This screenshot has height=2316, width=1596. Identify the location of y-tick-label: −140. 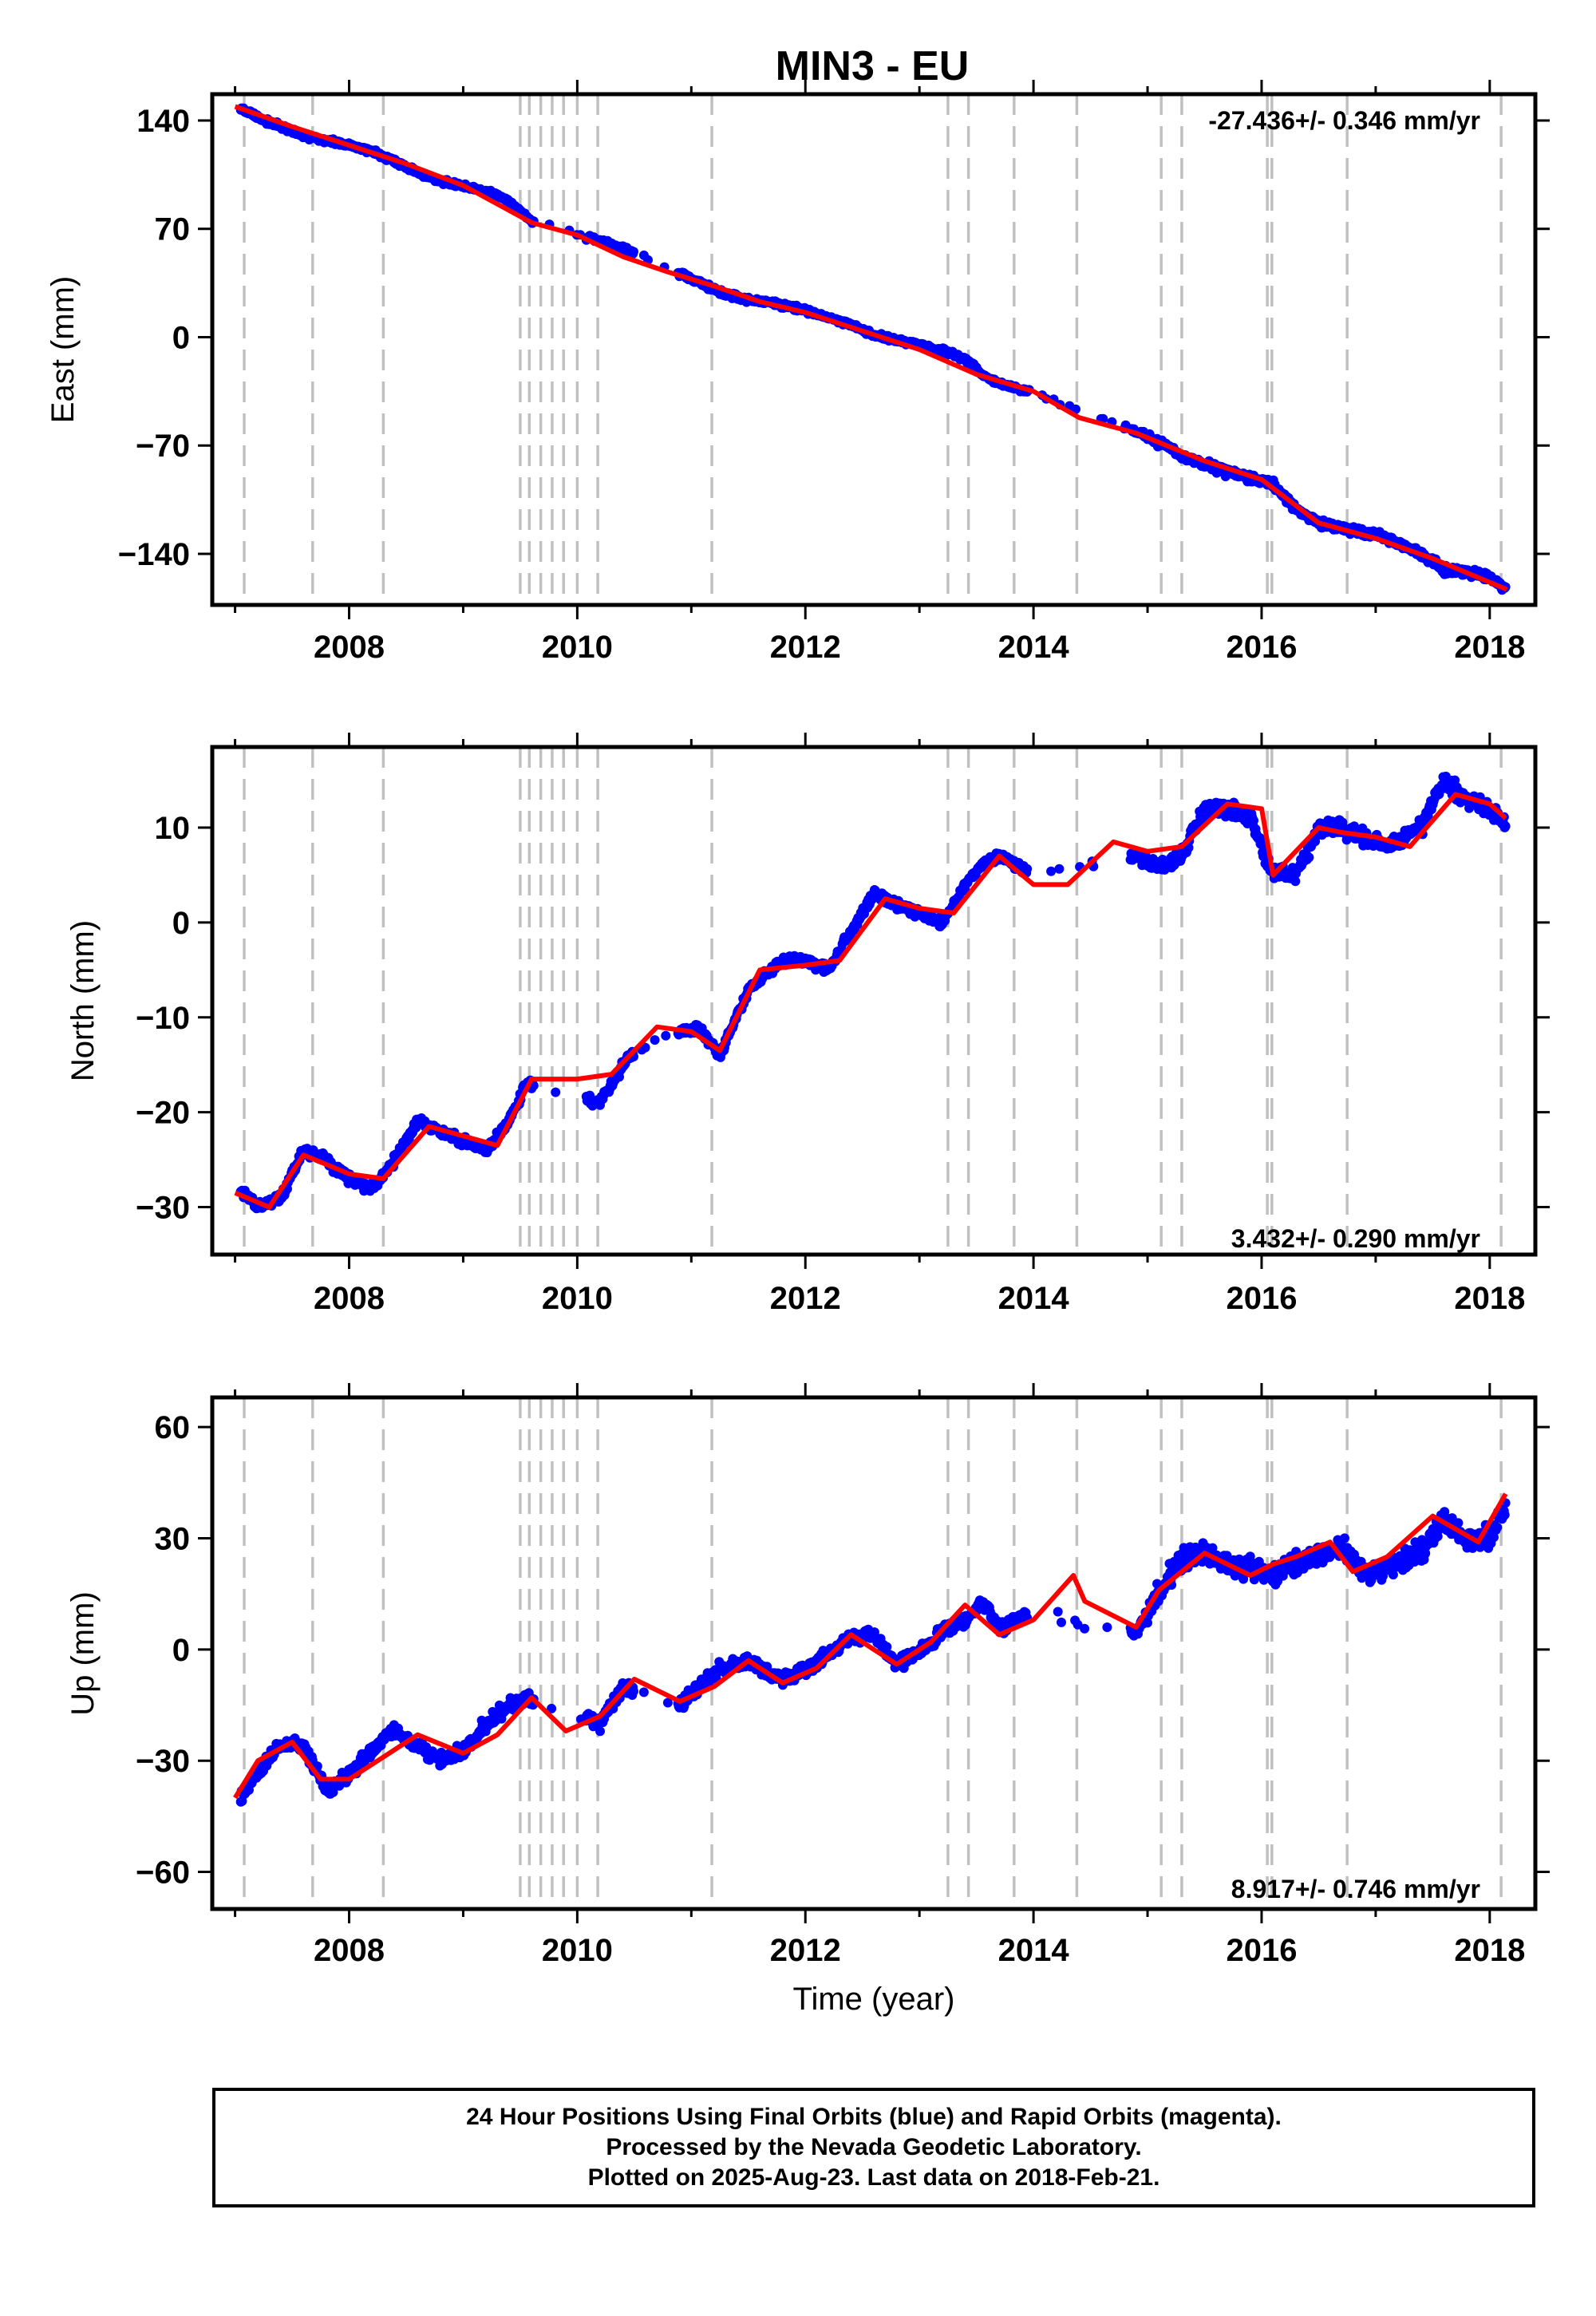
(154, 554).